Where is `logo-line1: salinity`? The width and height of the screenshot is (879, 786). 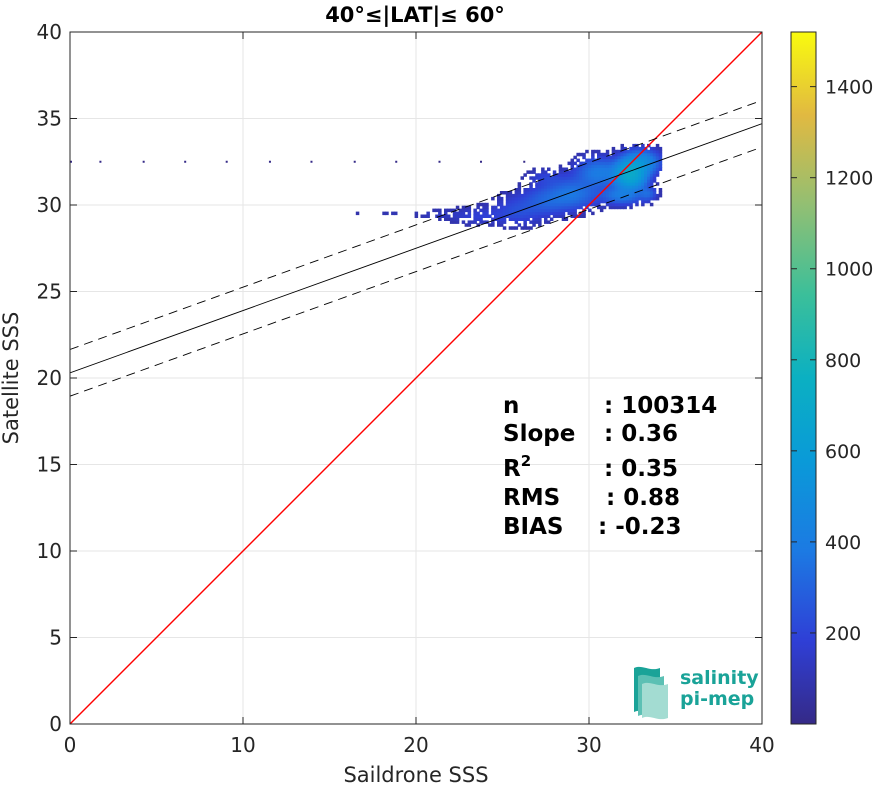 logo-line1: salinity is located at coordinates (719, 678).